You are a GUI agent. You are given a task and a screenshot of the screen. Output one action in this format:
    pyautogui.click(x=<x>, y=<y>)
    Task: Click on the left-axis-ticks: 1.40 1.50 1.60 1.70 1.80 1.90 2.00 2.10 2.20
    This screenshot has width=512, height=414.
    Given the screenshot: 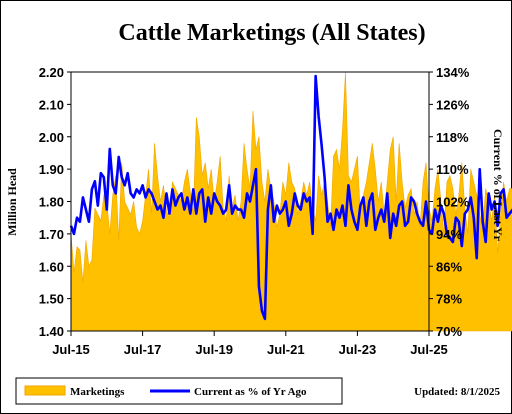 What is the action you would take?
    pyautogui.click(x=55, y=202)
    